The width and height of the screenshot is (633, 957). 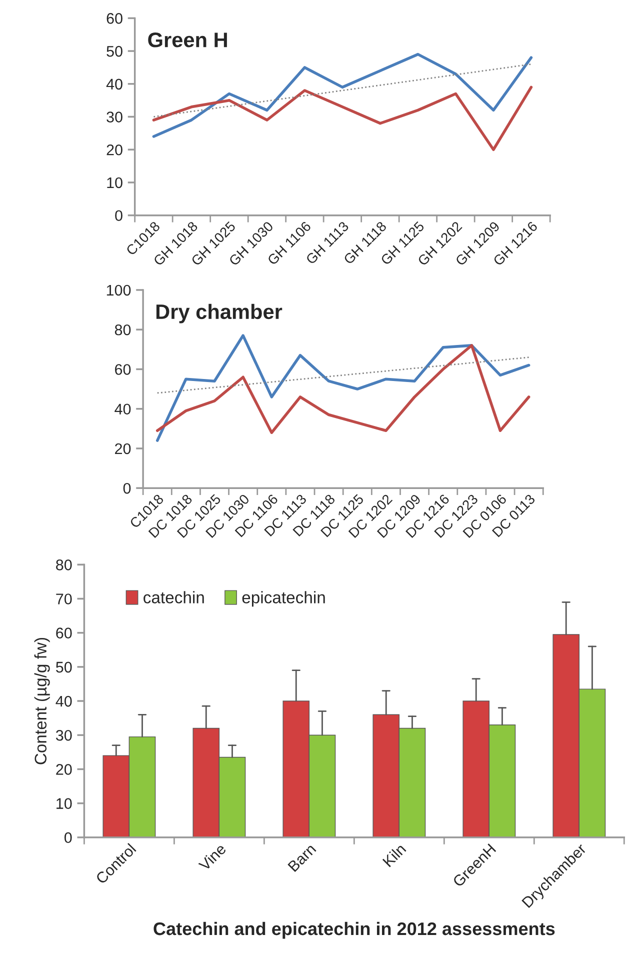 What do you see at coordinates (118, 290) in the screenshot?
I see `y-tick-label: 100` at bounding box center [118, 290].